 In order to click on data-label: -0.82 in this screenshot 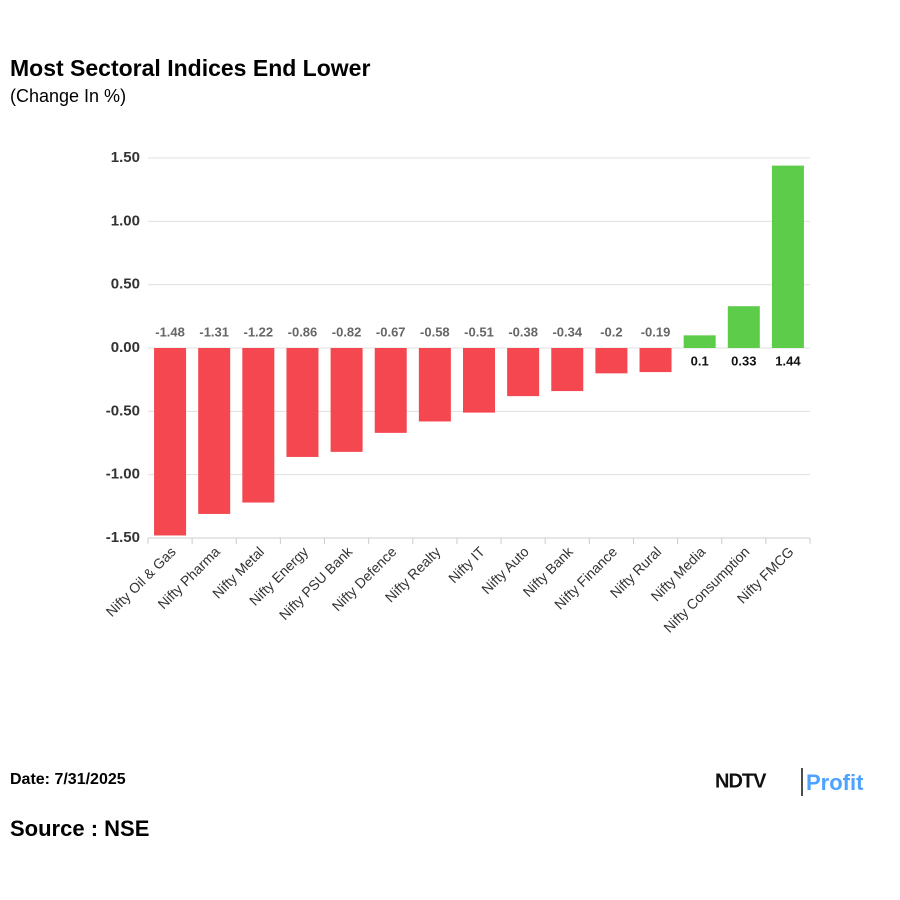, I will do `click(347, 331)`.